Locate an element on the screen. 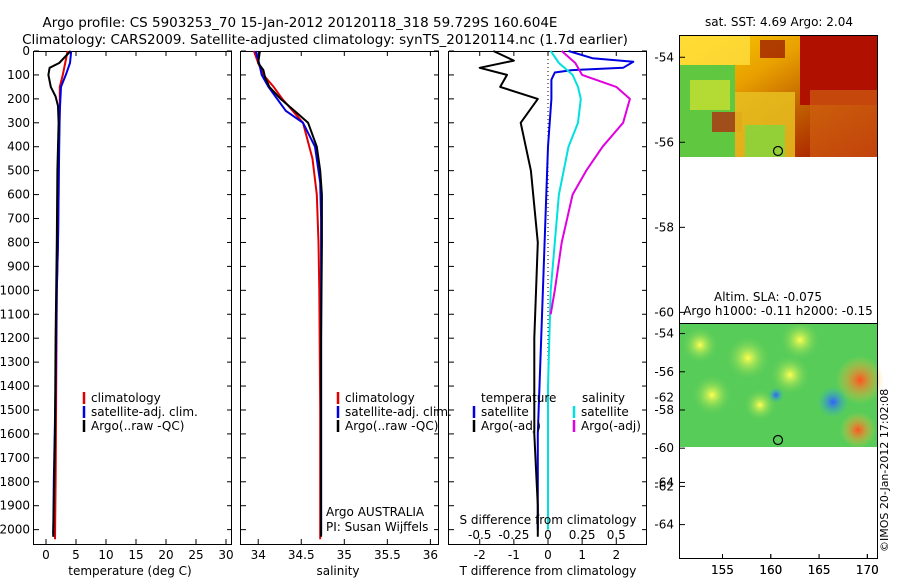  legend-label-s-satellite: satellite is located at coordinates (605, 412).